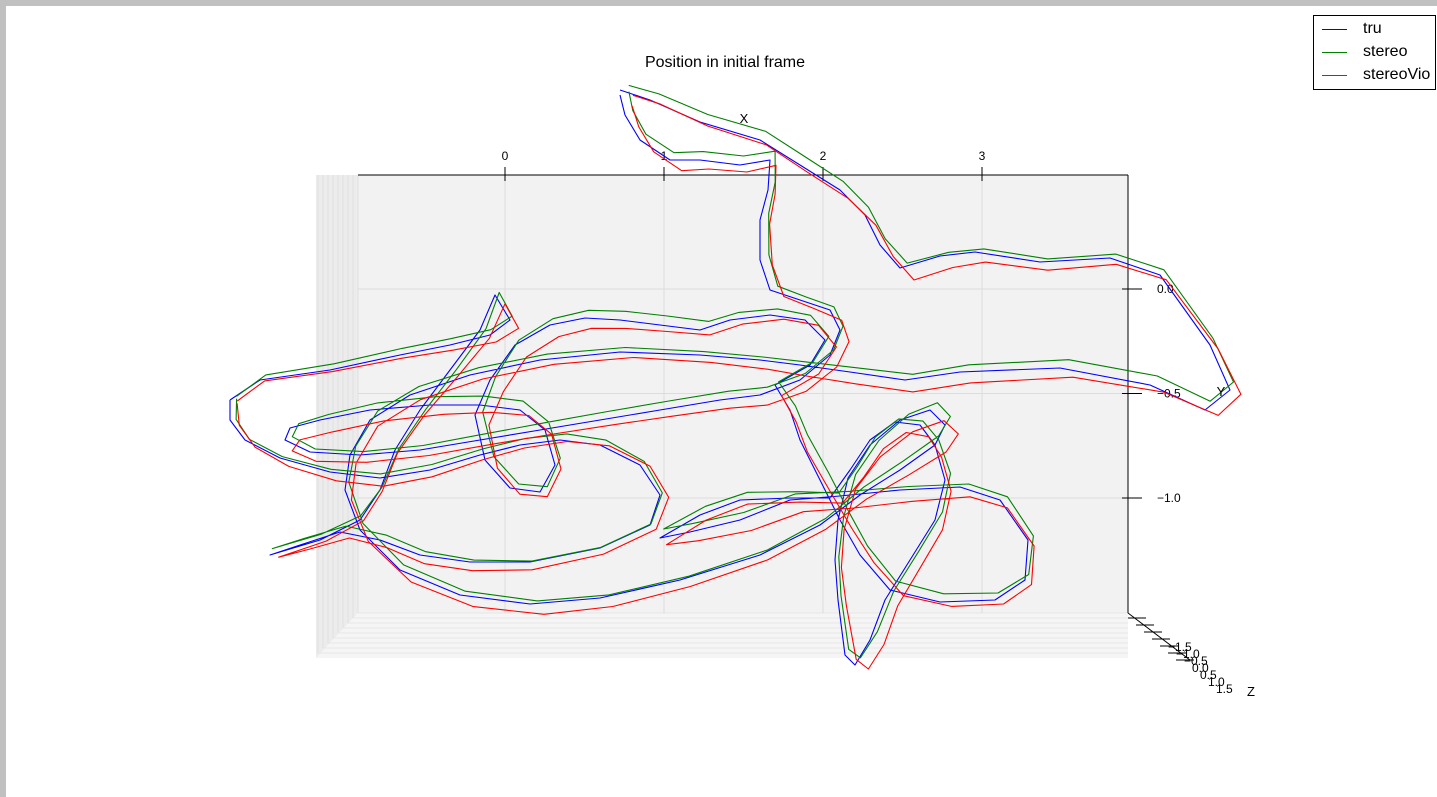 Image resolution: width=1437 pixels, height=797 pixels. Describe the element at coordinates (1224, 689) in the screenshot. I see `z-tick-label: 1.5` at that location.